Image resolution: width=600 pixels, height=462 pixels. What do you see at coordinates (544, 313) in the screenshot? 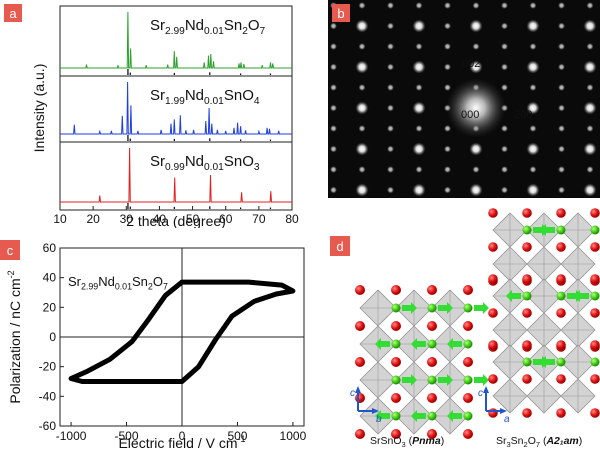
I see `sr3sn2o7-structure` at bounding box center [544, 313].